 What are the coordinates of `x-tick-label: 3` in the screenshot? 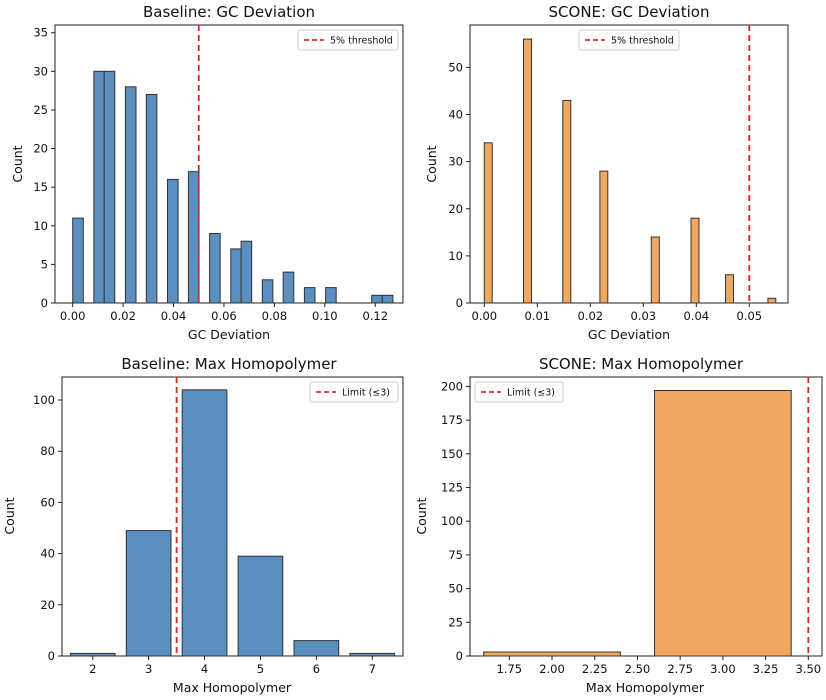 It's located at (148, 669).